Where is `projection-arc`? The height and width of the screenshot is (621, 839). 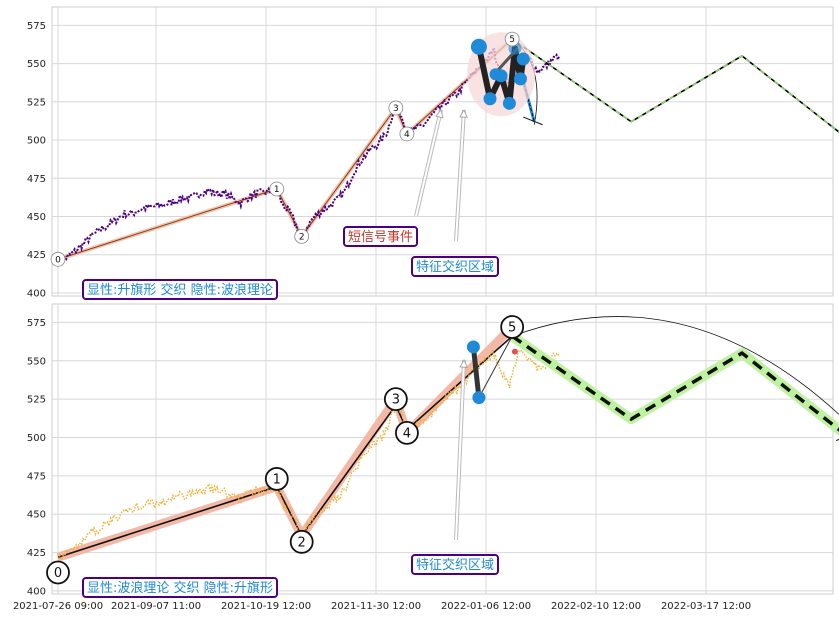
projection-arc is located at coordinates (675, 365).